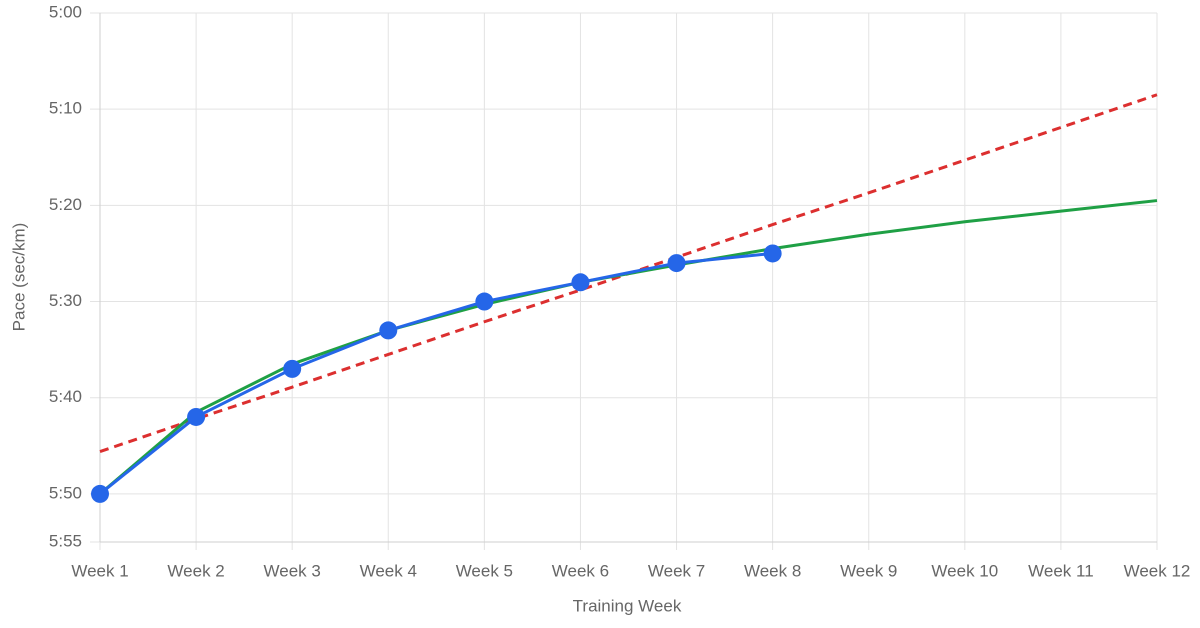 The width and height of the screenshot is (1200, 628). I want to click on x-axis-label: Training Week, so click(627, 605).